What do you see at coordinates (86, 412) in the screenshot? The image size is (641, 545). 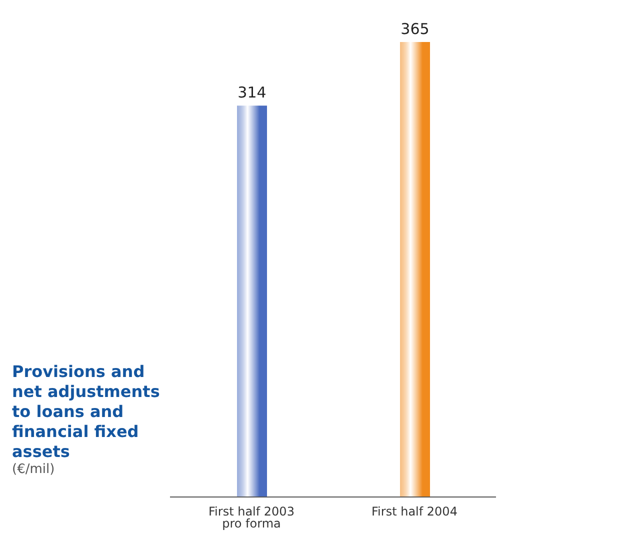 I see `text: Provisions and net adjustments to loans and financial fixed assets` at bounding box center [86, 412].